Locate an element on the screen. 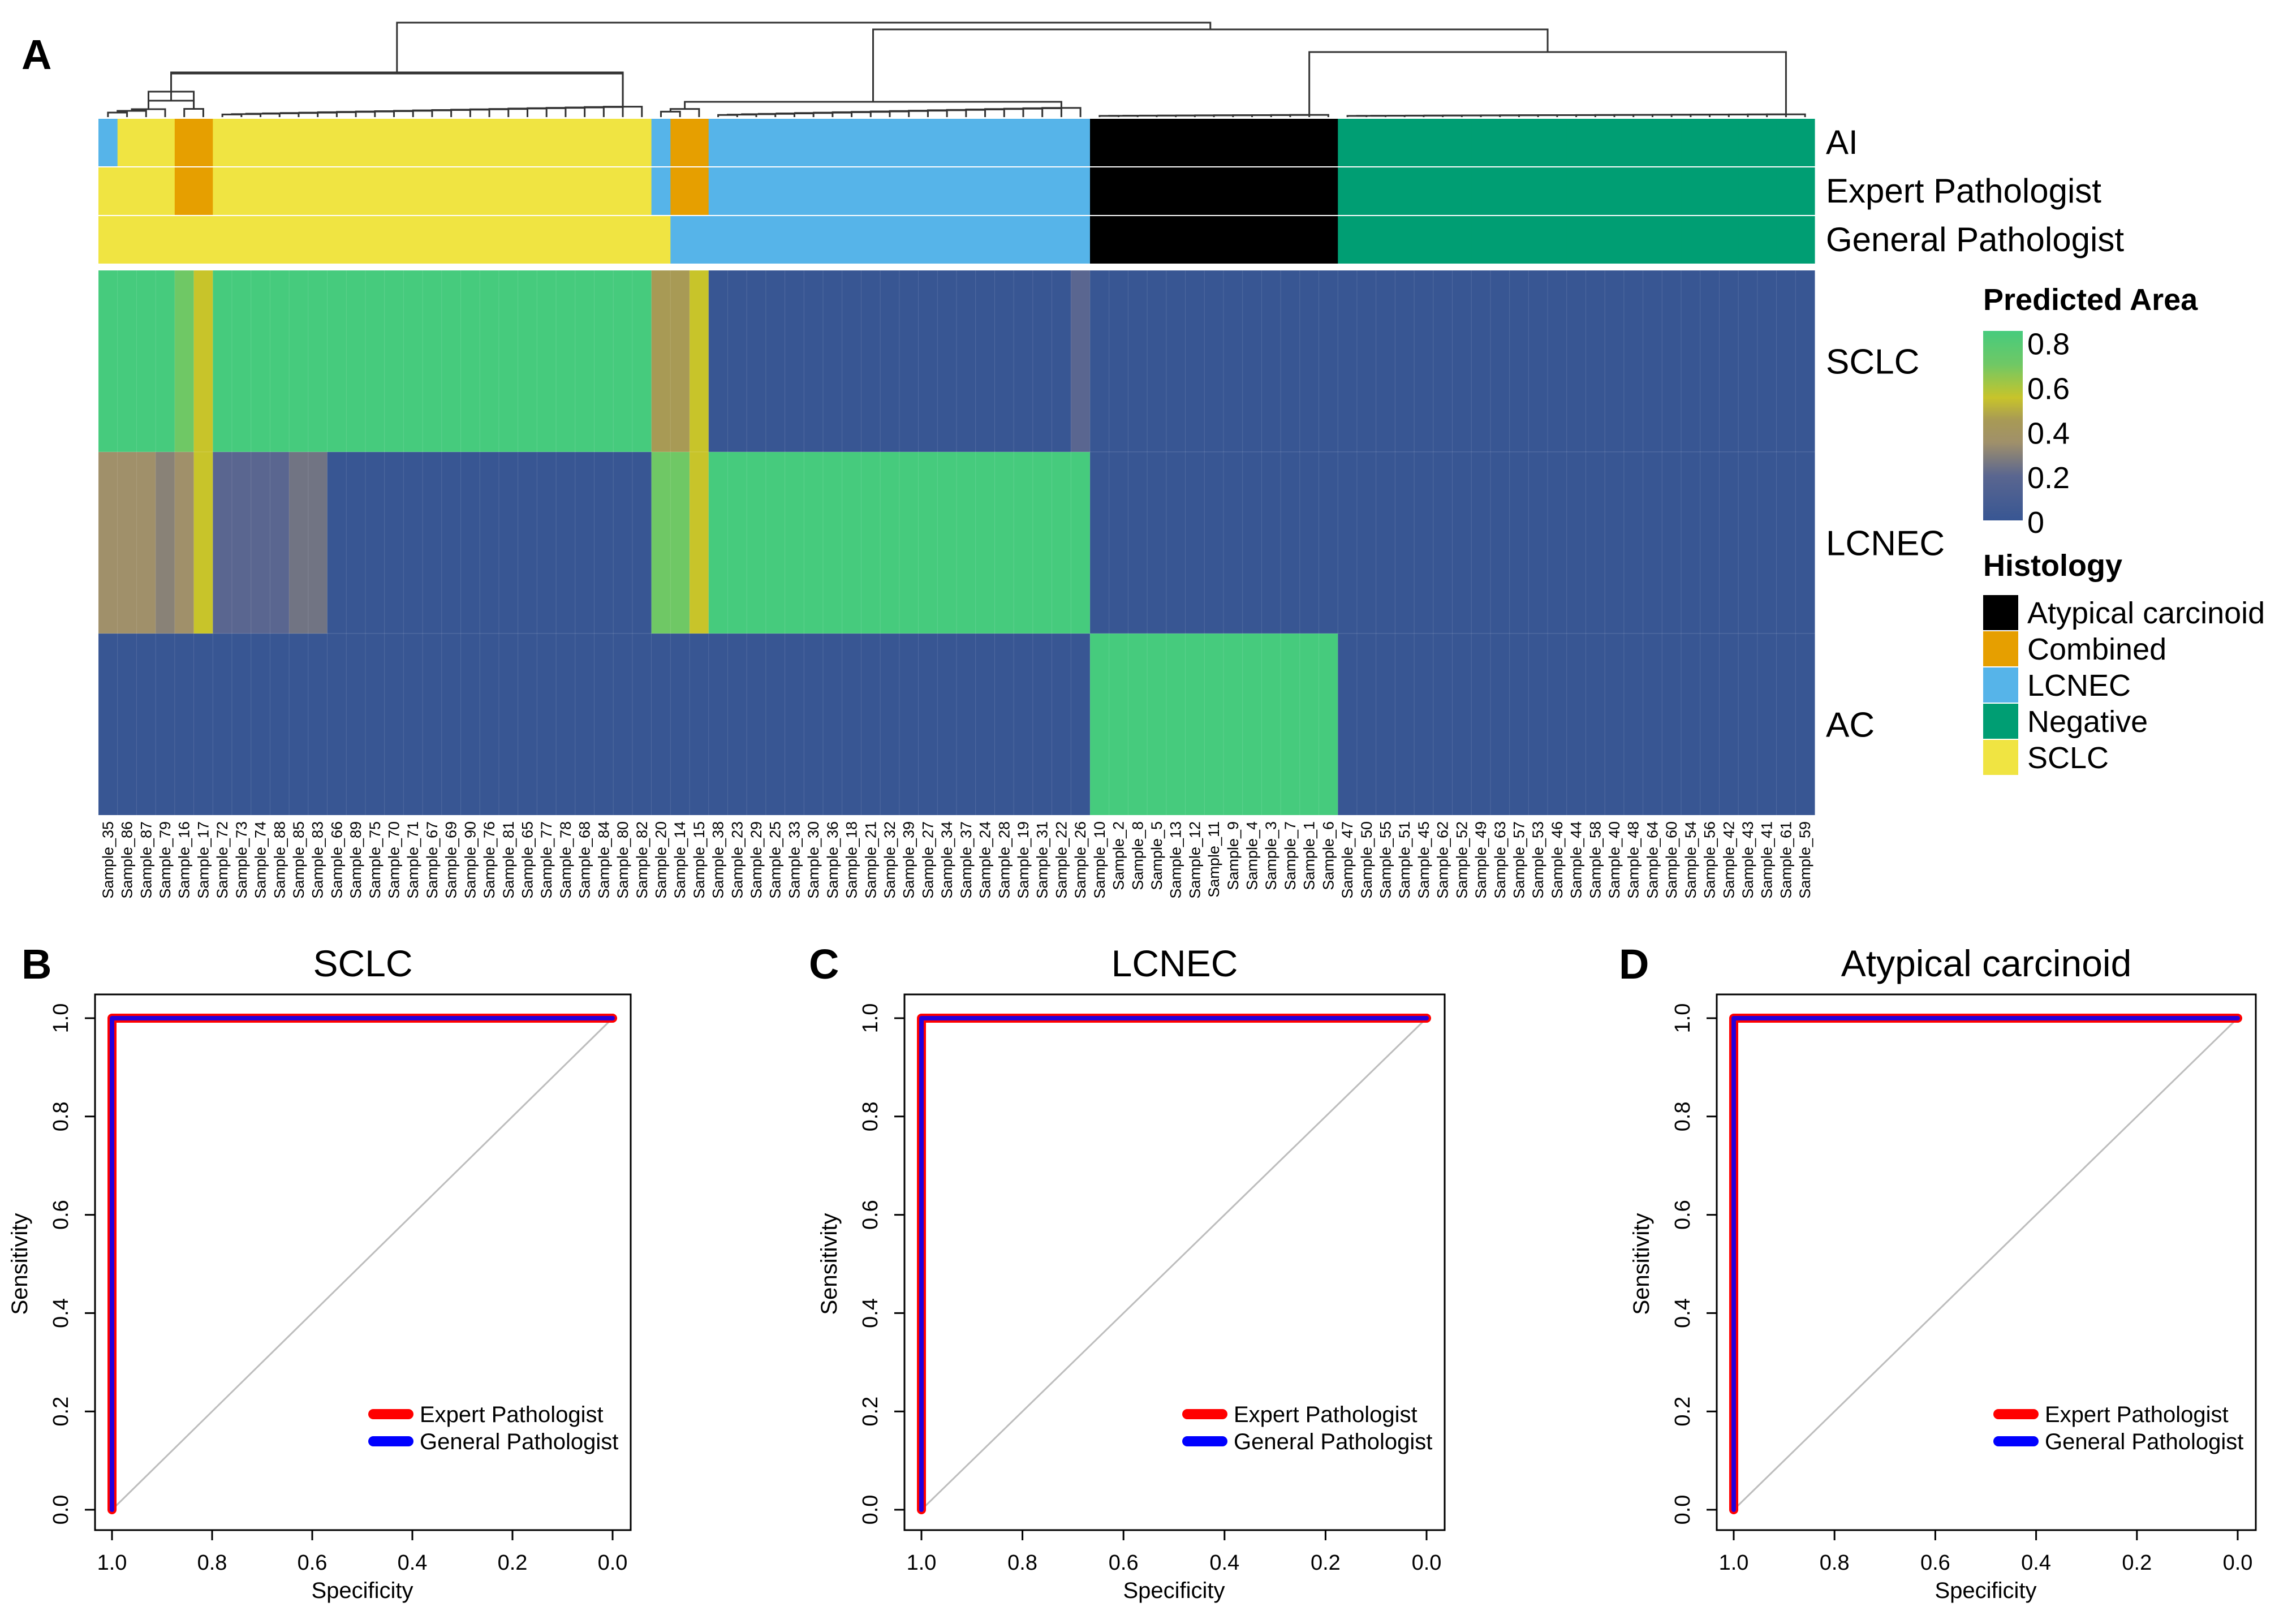  sample-label: Sample_56 is located at coordinates (1709, 860).